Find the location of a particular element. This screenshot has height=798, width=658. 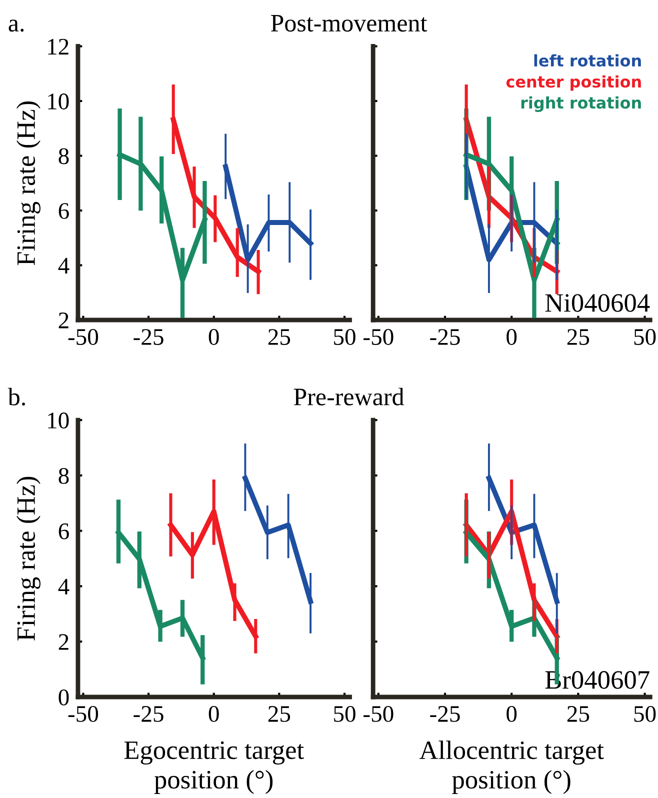

annotation: Ni040604 is located at coordinates (597, 303).